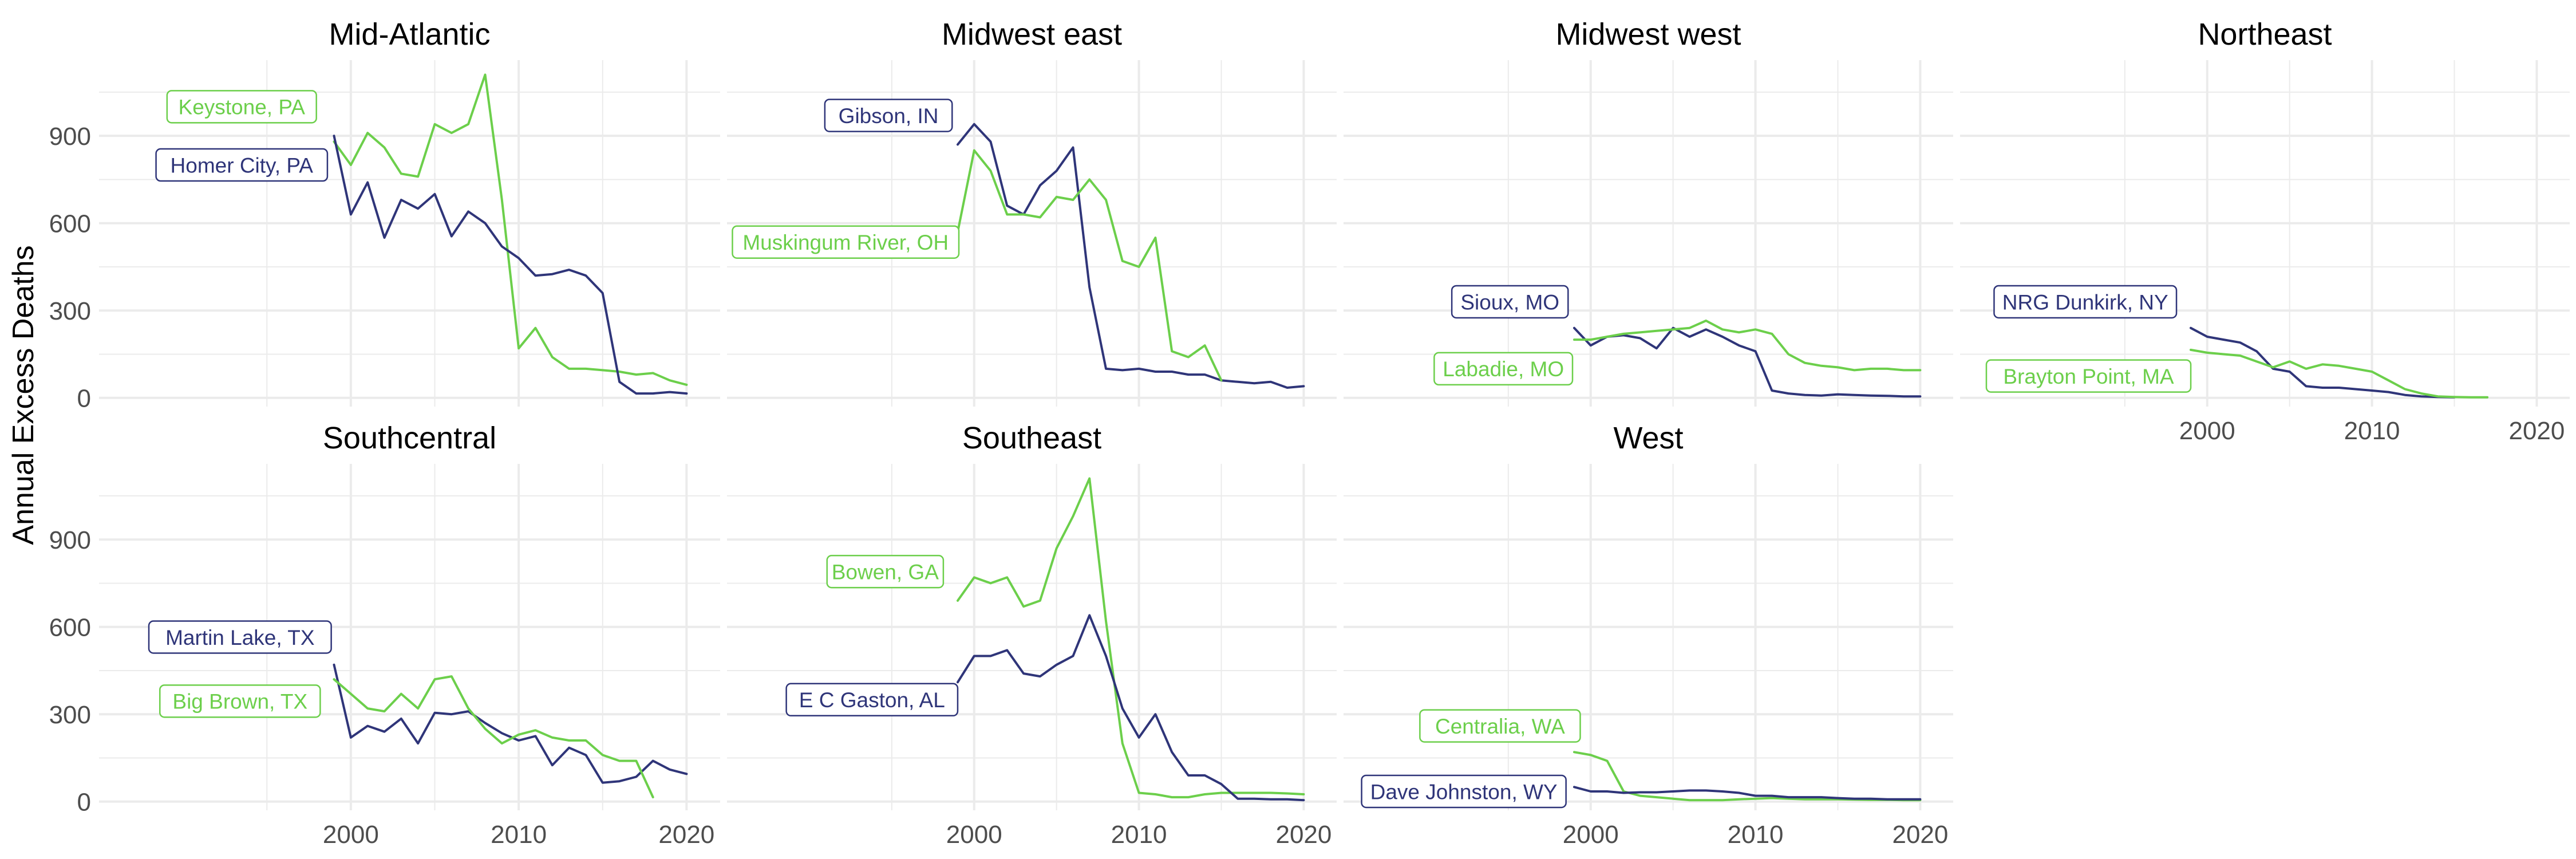 This screenshot has height=859, width=2576. Describe the element at coordinates (1032, 34) in the screenshot. I see `panel-title: Midwest east` at that location.